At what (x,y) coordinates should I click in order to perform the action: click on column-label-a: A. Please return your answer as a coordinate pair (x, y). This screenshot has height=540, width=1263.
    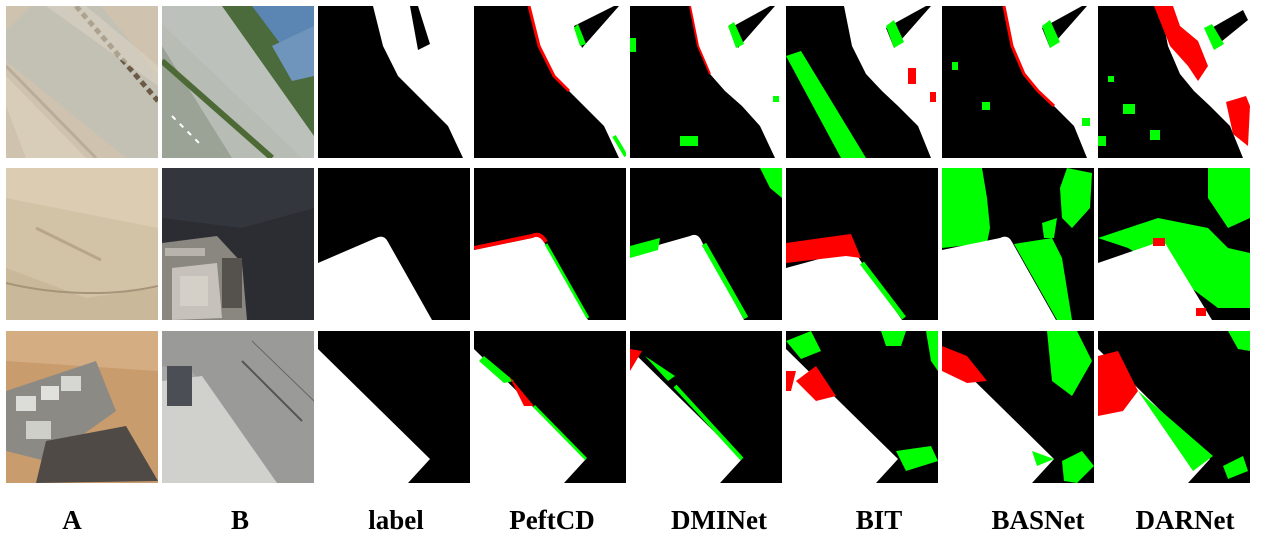
    Looking at the image, I should click on (72, 520).